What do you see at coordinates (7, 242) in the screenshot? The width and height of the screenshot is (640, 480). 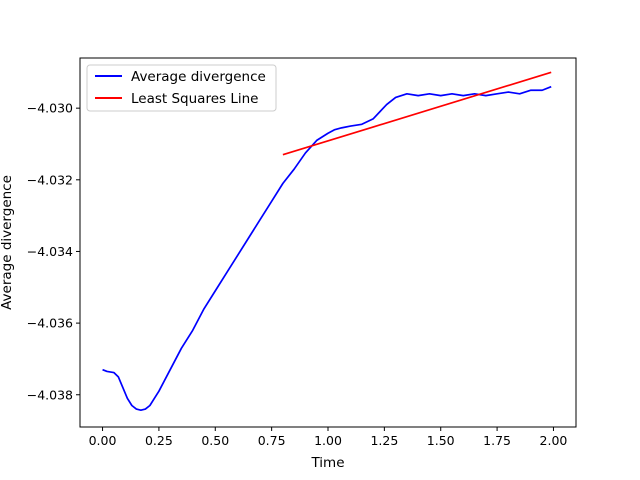 I see `y-axis-label: Average divergence` at bounding box center [7, 242].